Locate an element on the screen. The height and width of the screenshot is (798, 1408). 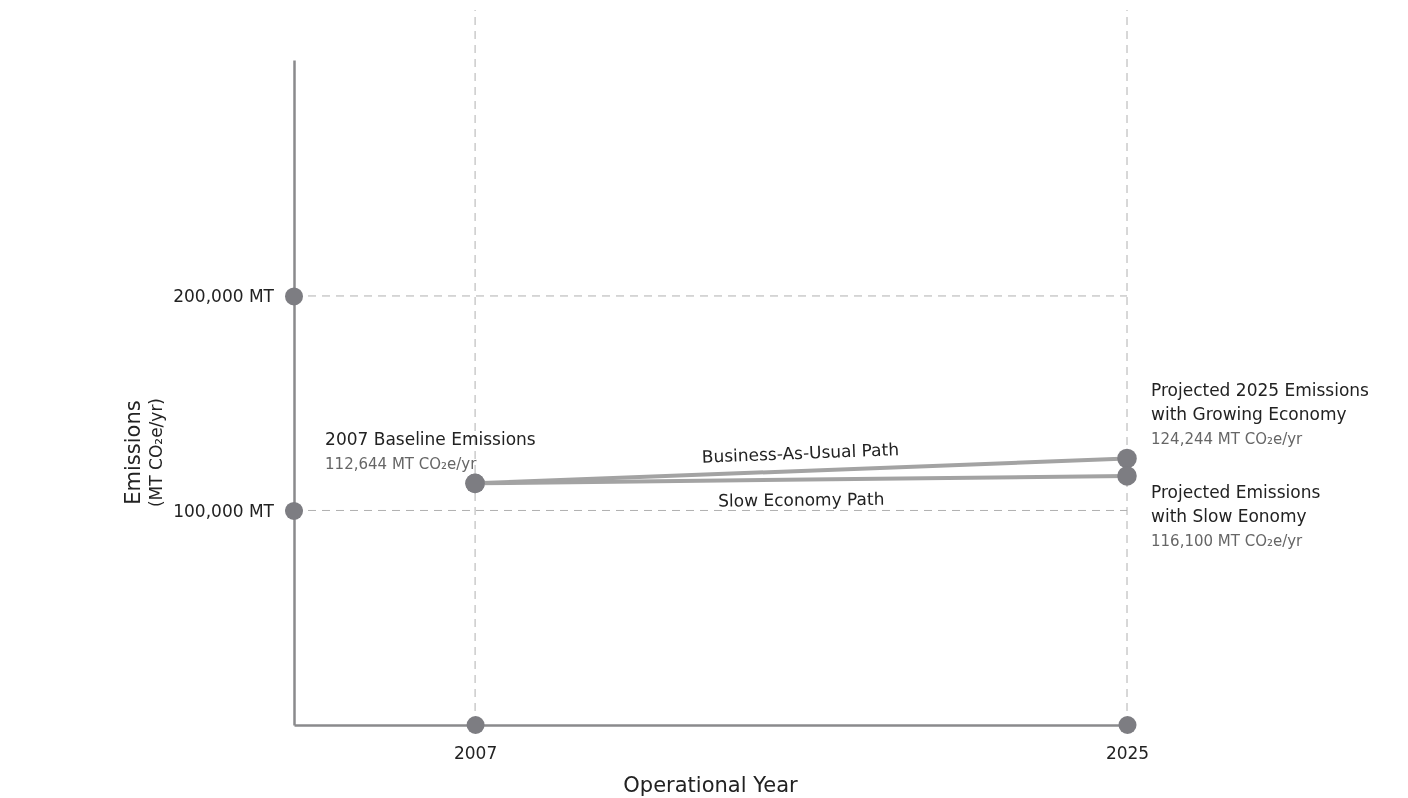
y-axis-title: Emissions (MT CO₂e/yr) is located at coordinates (143, 452).